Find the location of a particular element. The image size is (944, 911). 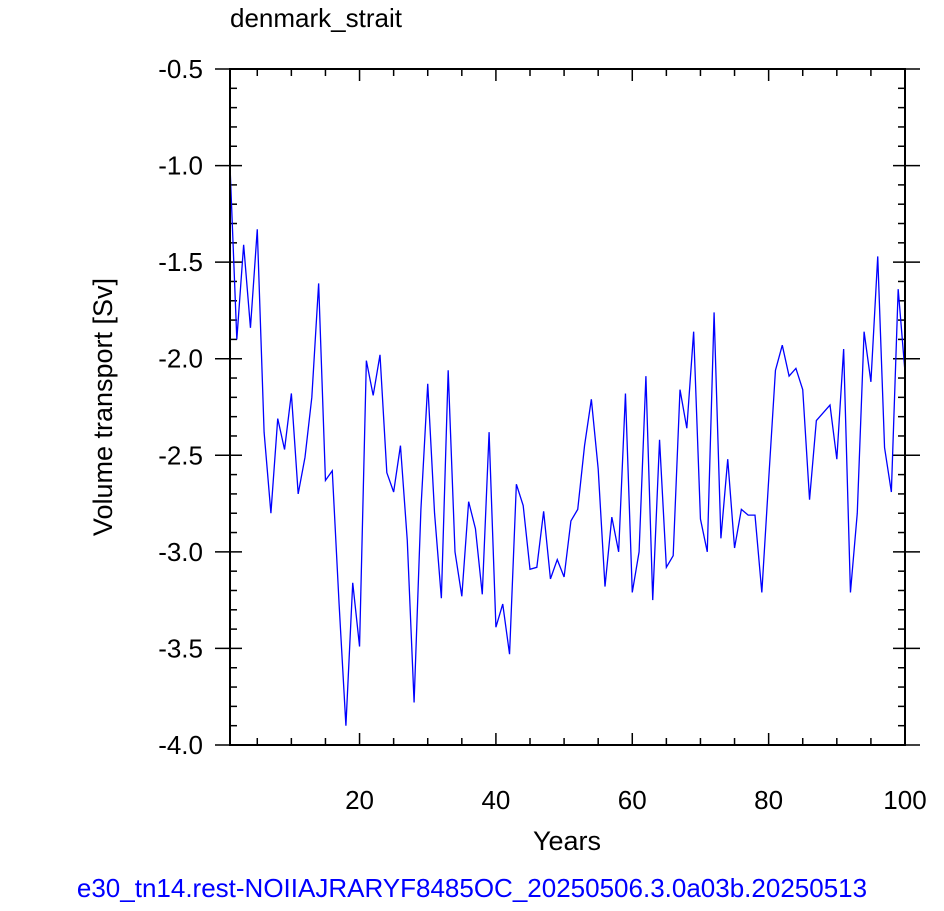

y-tick-label: -4.0 is located at coordinates (180, 745).